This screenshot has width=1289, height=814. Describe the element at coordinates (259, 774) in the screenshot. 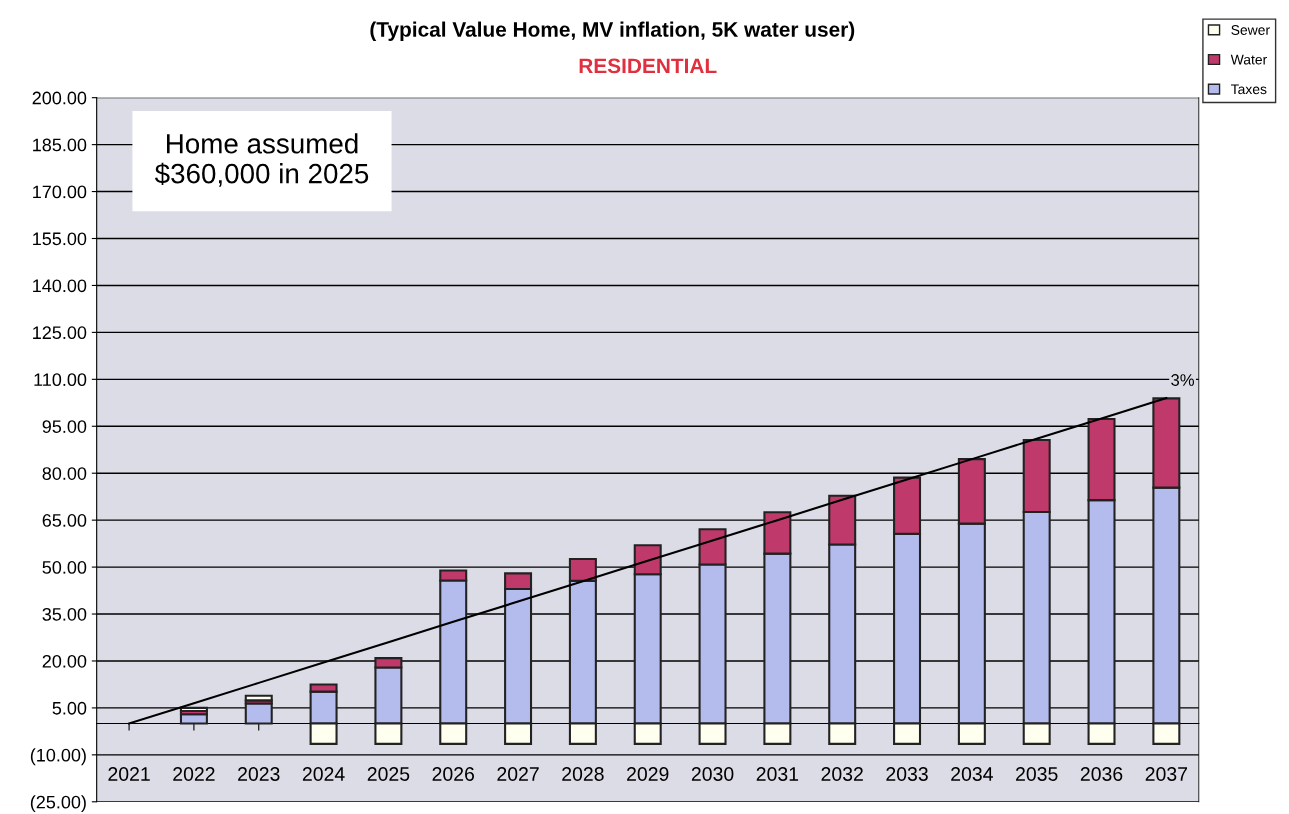

I see `x-tick-label: 2023` at that location.